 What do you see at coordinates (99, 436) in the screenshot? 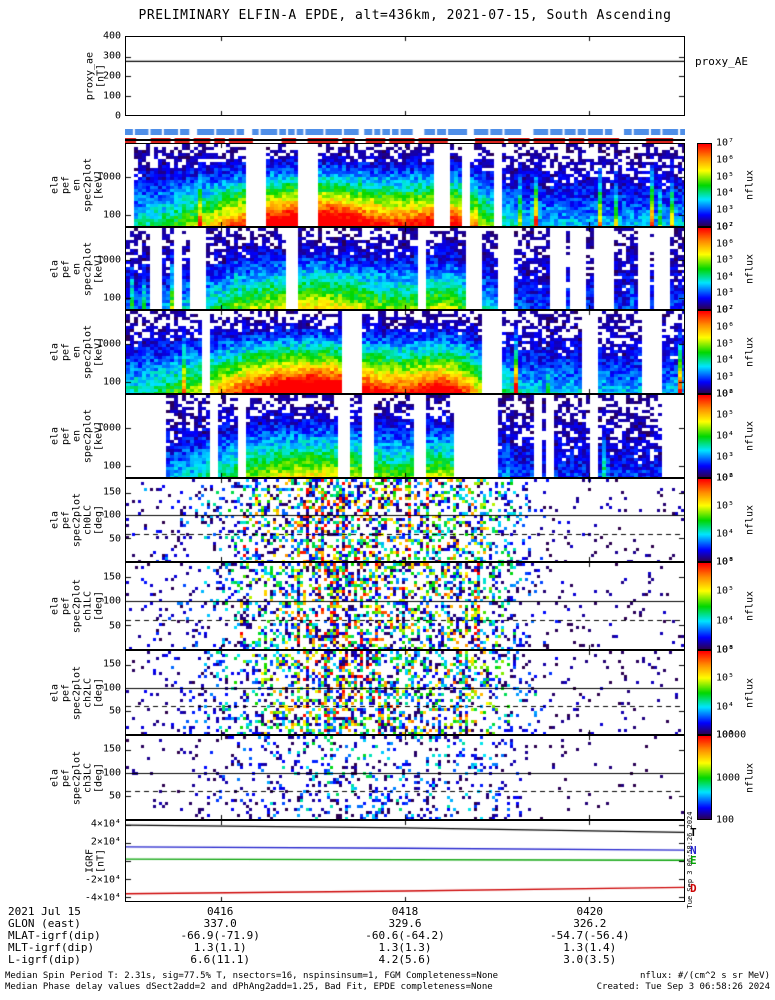
I see `en-spec-4-label-4: [keV]` at bounding box center [99, 436].